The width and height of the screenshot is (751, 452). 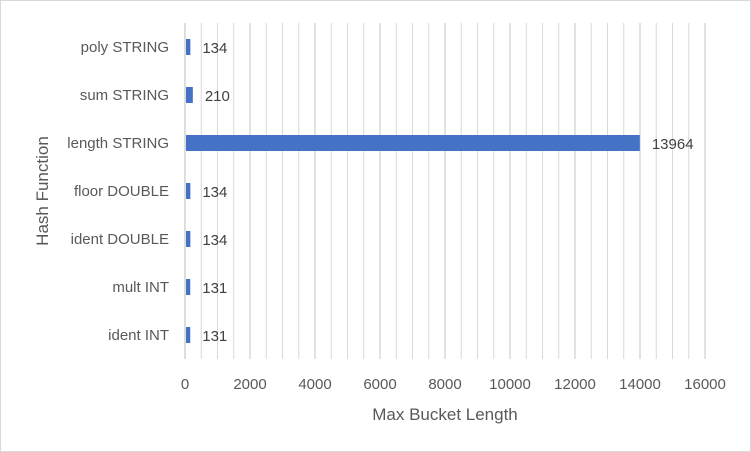 What do you see at coordinates (705, 384) in the screenshot?
I see `x-tick-label: 16000` at bounding box center [705, 384].